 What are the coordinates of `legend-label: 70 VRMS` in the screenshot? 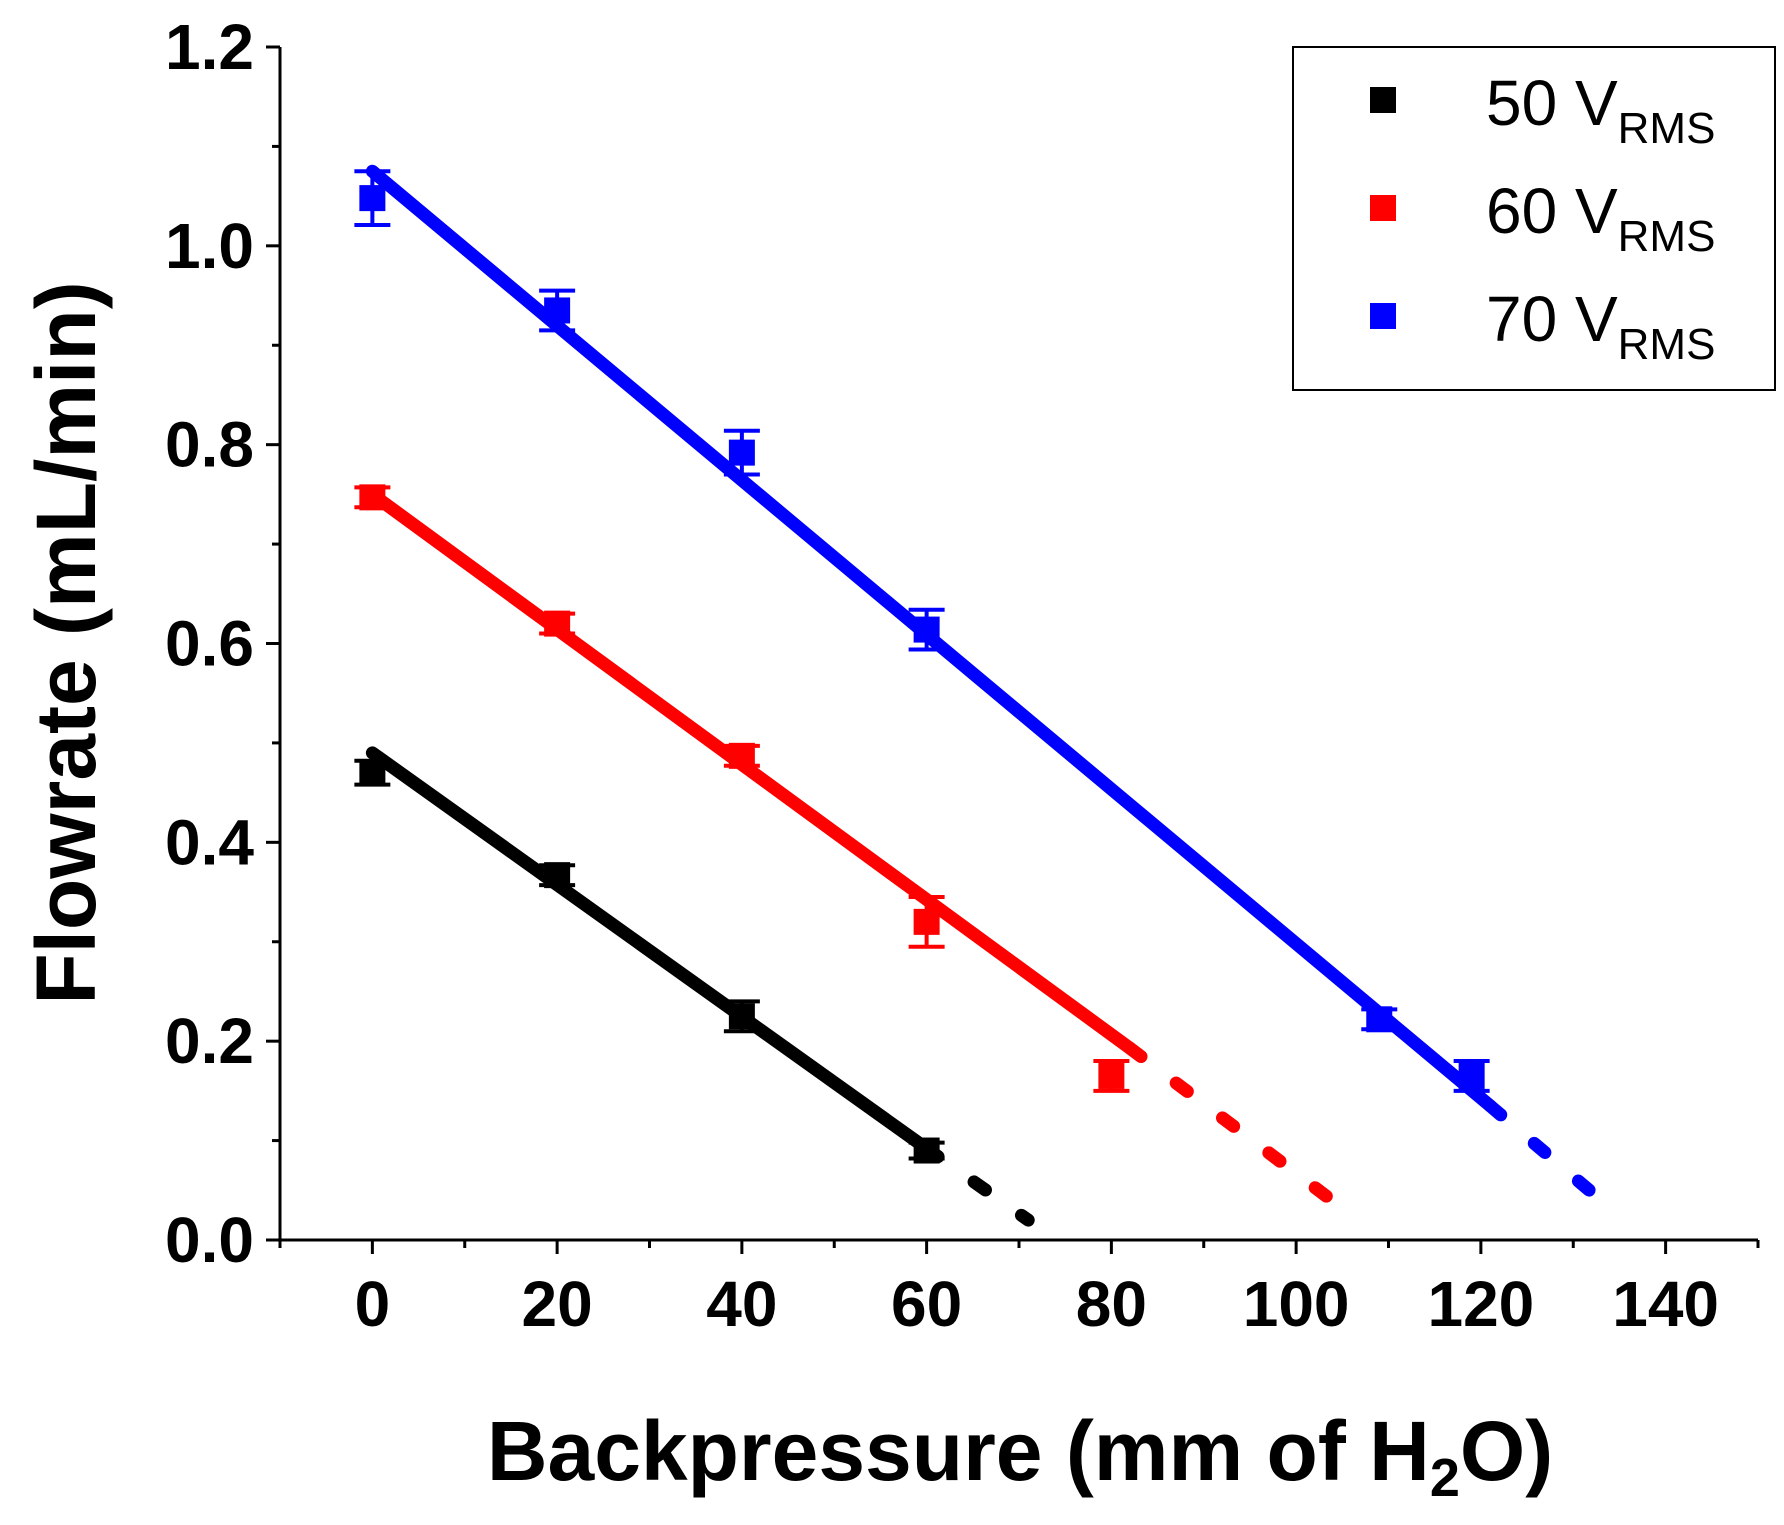 It's located at (1600, 326).